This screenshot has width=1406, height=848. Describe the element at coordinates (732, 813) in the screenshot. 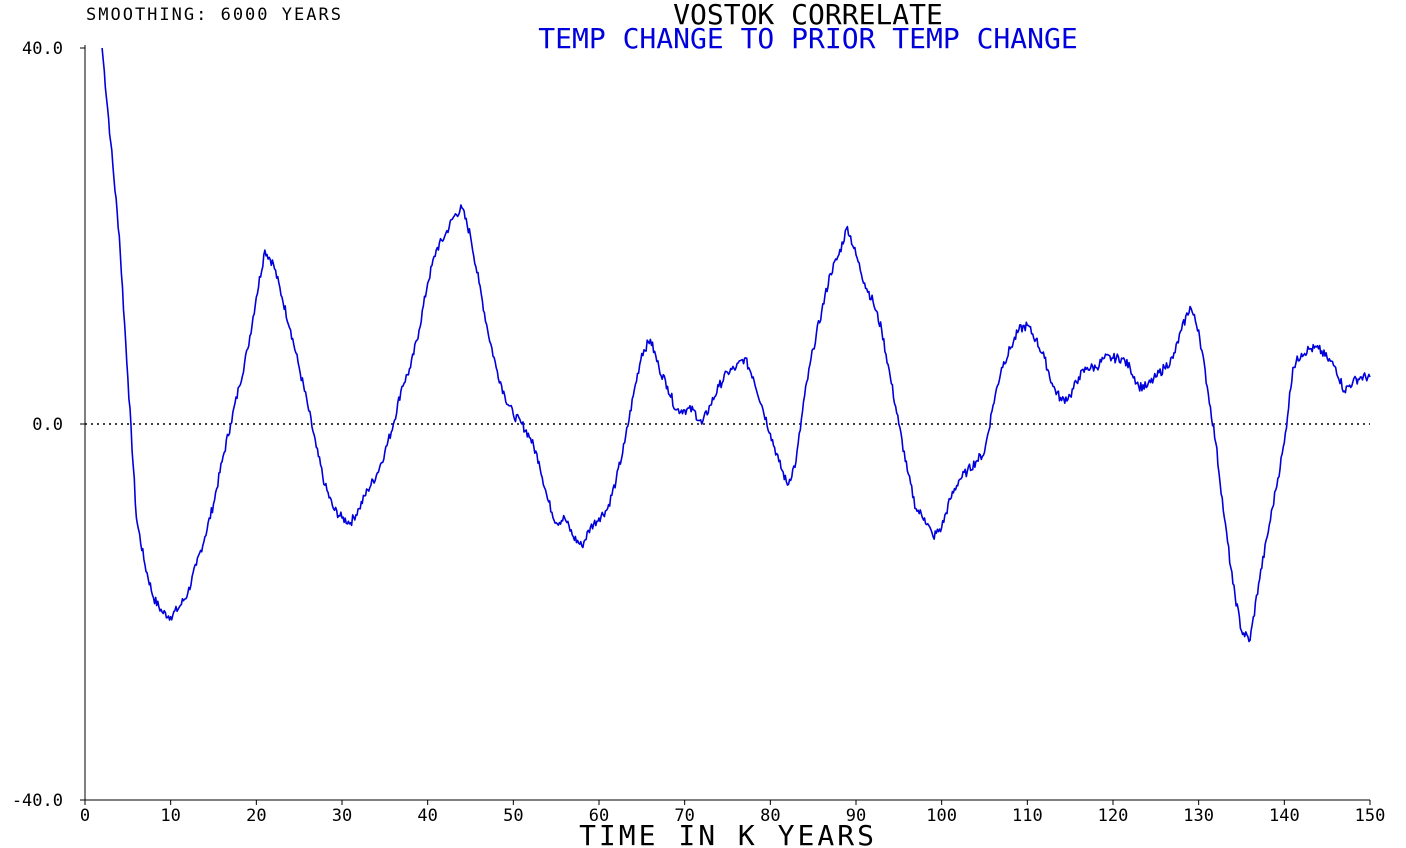

I see `x-axis-ticks: 0 10 20 30 40 50 60 70 80 90 100 110 120 130 140 150` at that location.